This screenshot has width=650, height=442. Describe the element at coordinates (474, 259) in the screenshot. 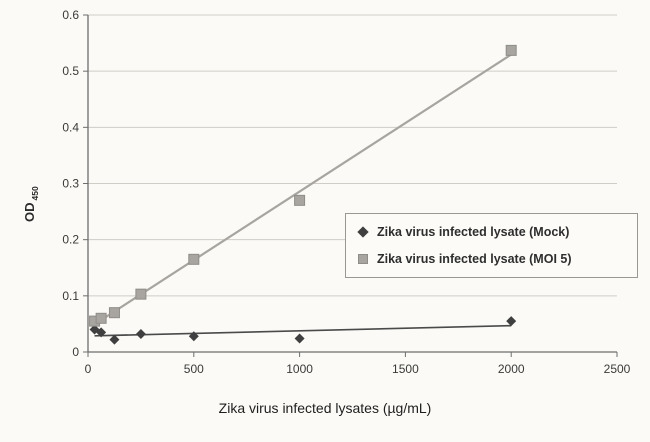

I see `legend-label-moi5: Zika virus infected lysate (MOI 5)` at that location.